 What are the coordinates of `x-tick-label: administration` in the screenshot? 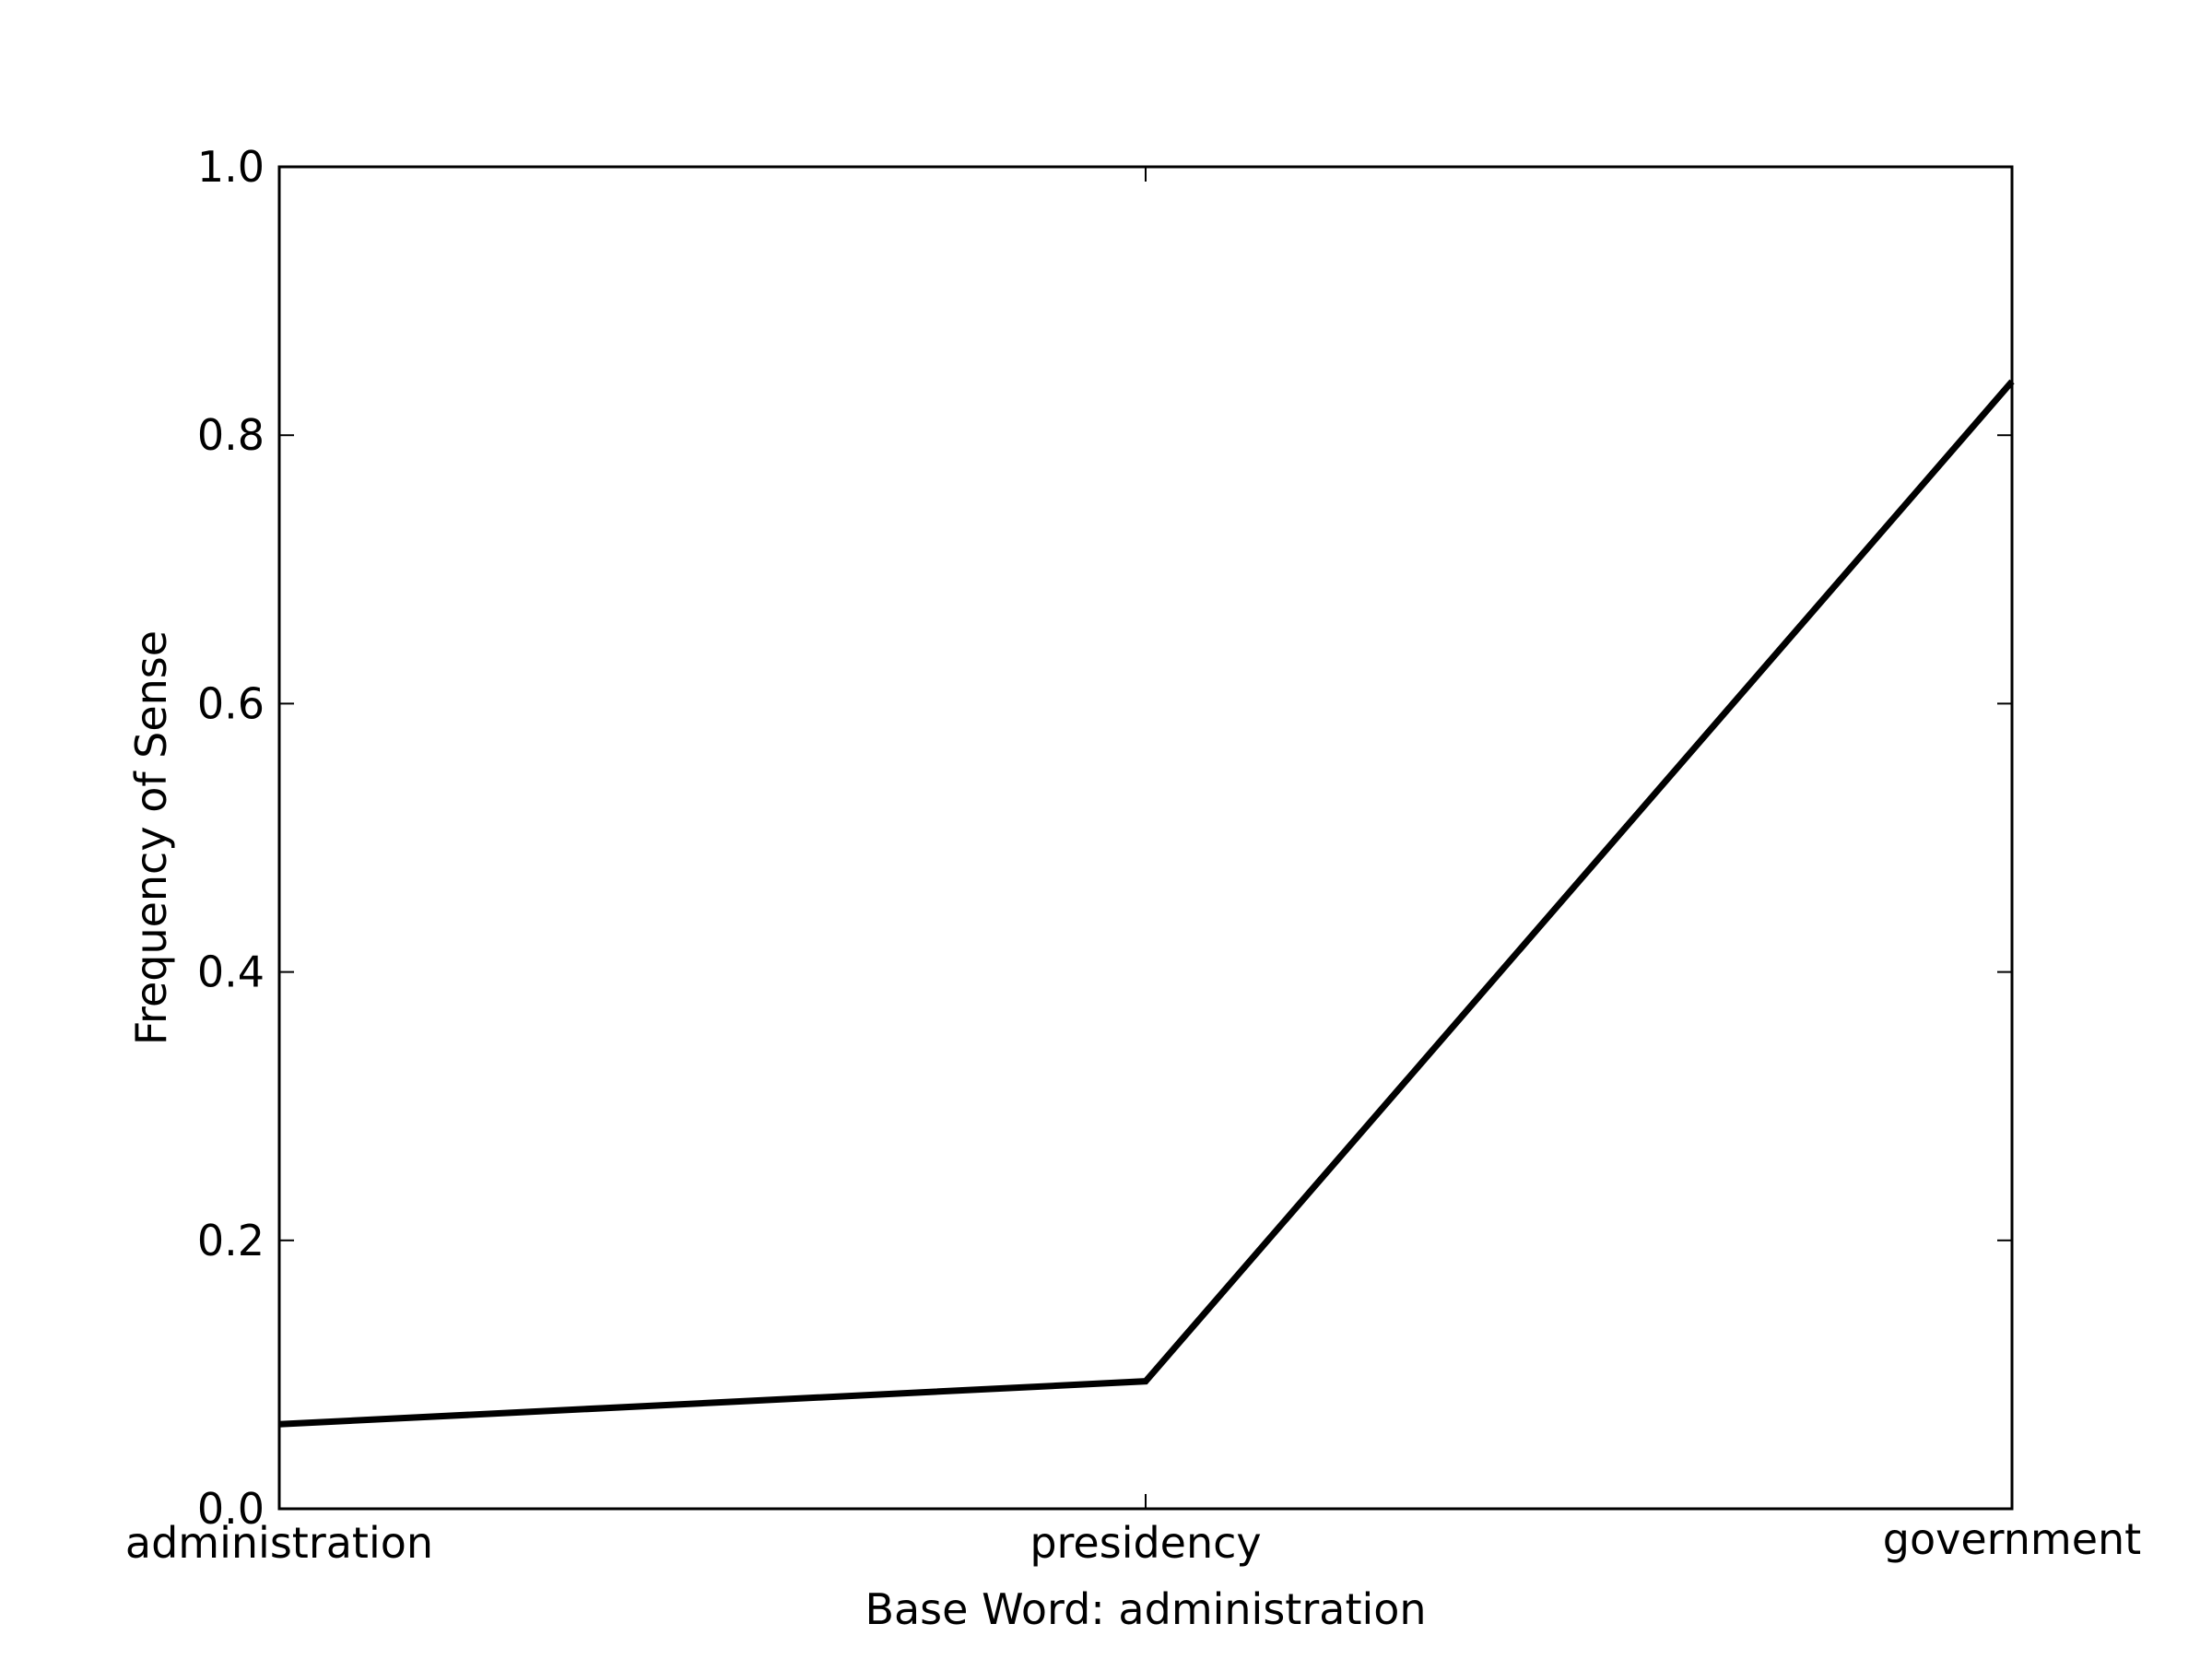 It's located at (279, 1543).